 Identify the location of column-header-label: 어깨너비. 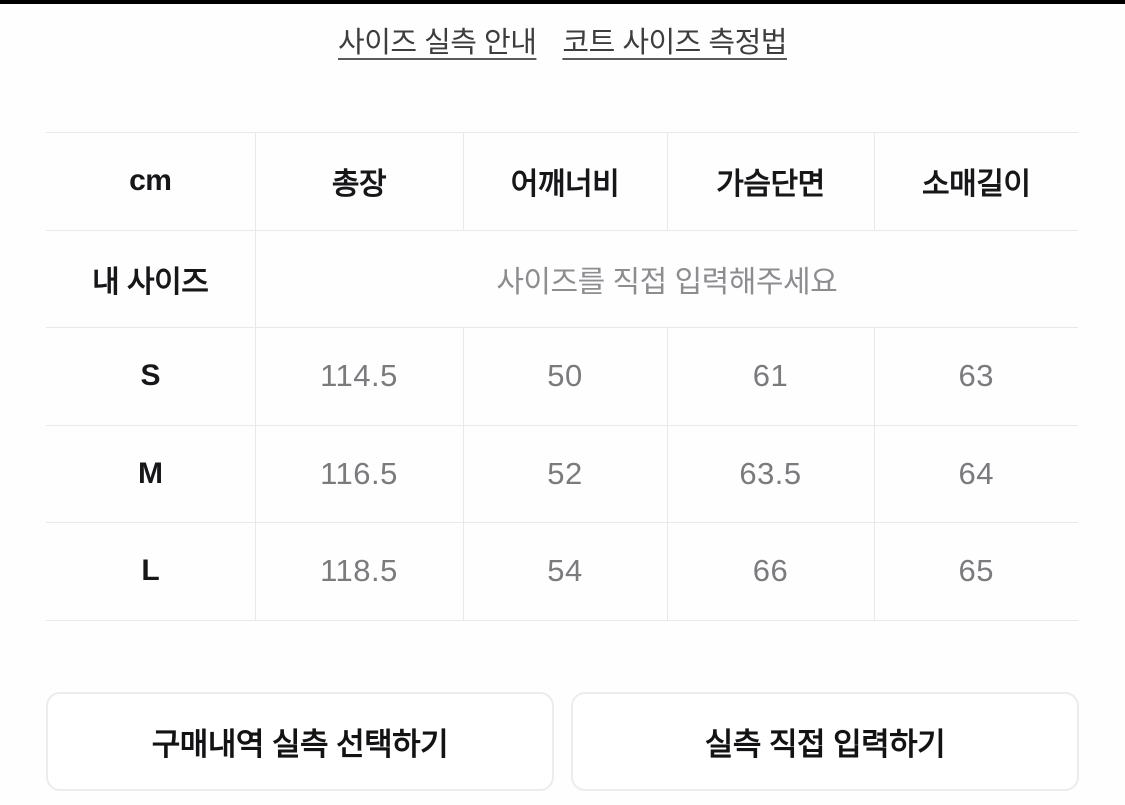
(565, 185).